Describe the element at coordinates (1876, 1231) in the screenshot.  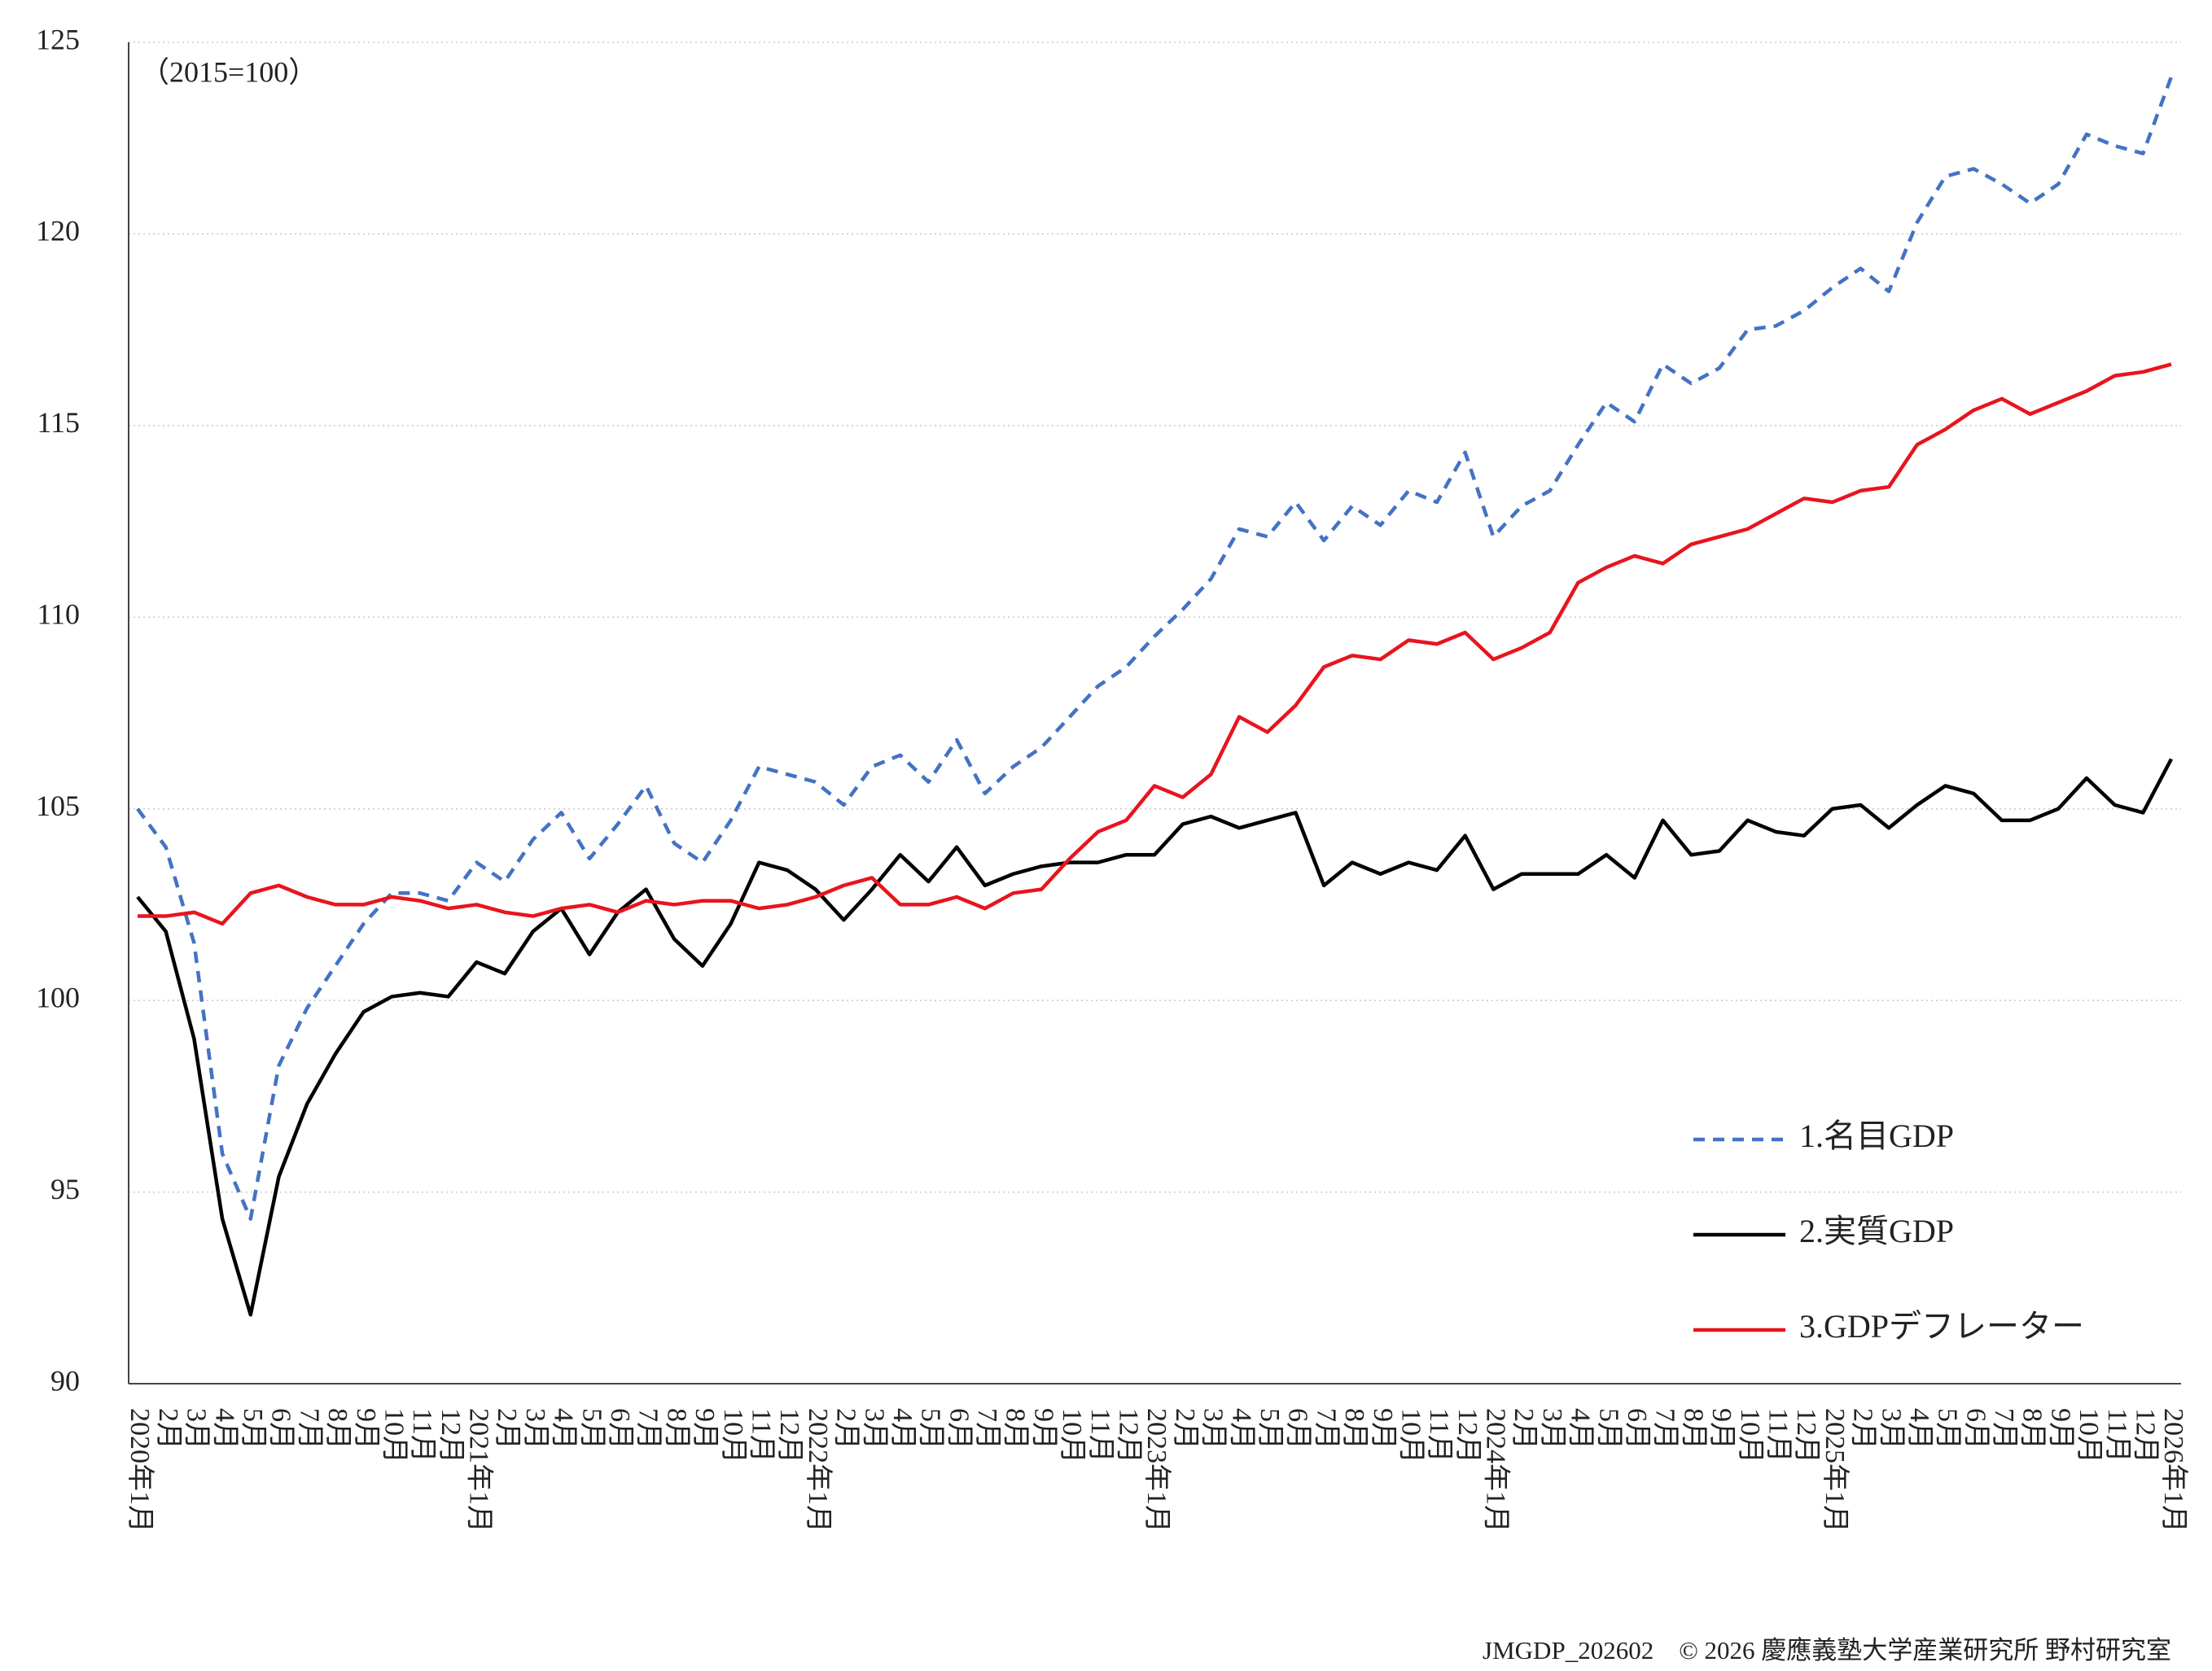
I see `legend-label: 2.実質GDP` at that location.